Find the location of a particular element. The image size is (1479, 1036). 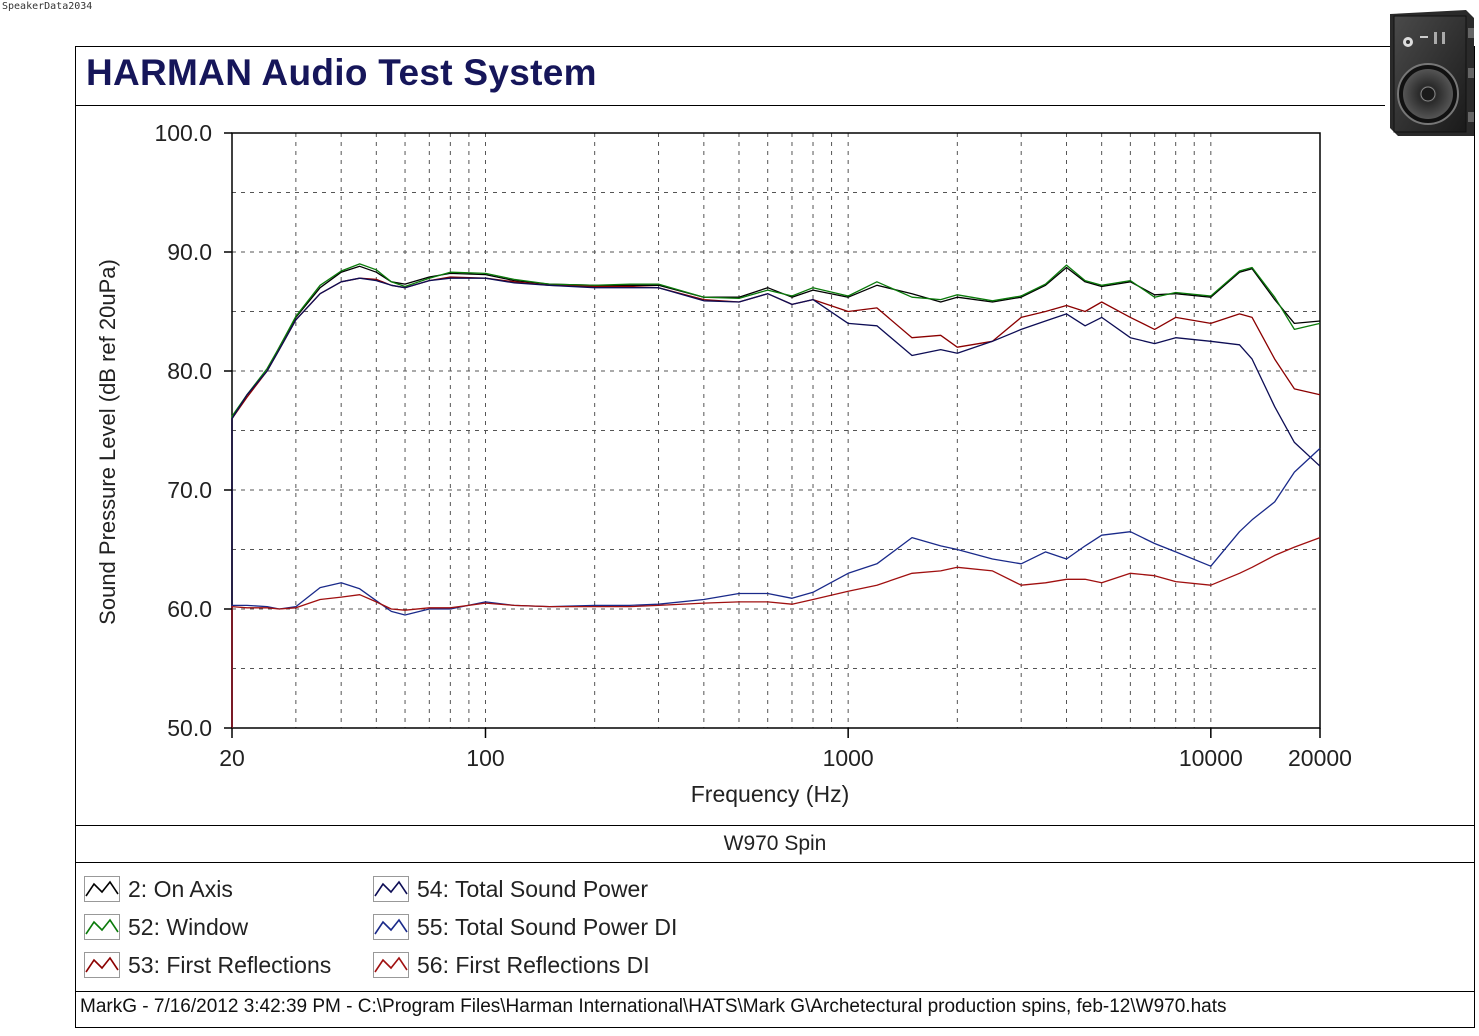

y-tick-label: 80.0 is located at coordinates (189, 371).